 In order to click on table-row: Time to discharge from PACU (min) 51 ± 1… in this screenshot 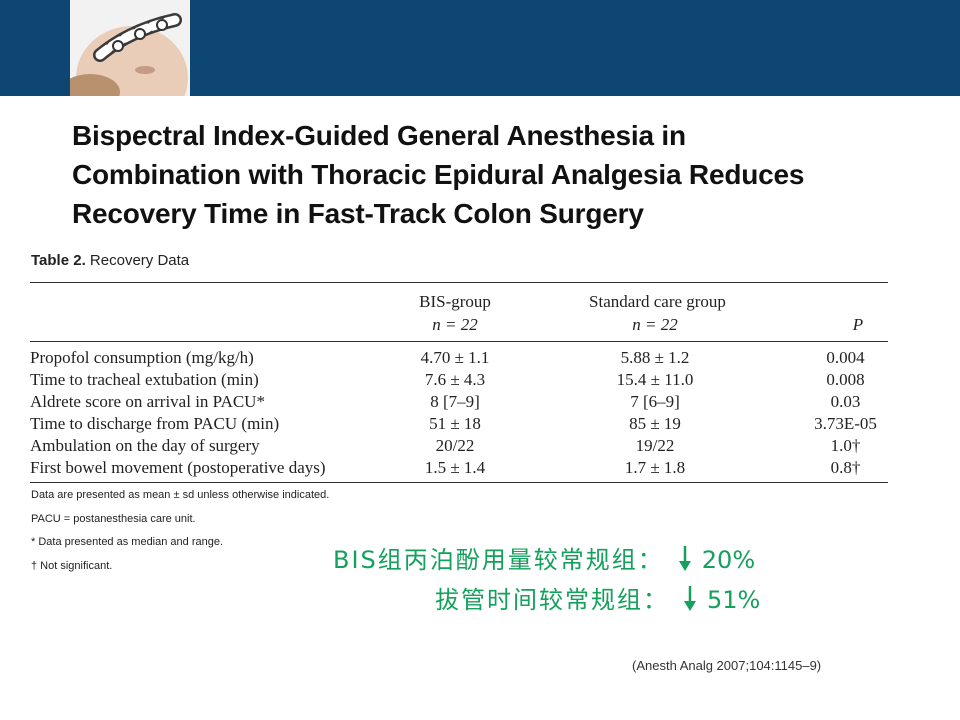, I will do `click(480, 424)`.